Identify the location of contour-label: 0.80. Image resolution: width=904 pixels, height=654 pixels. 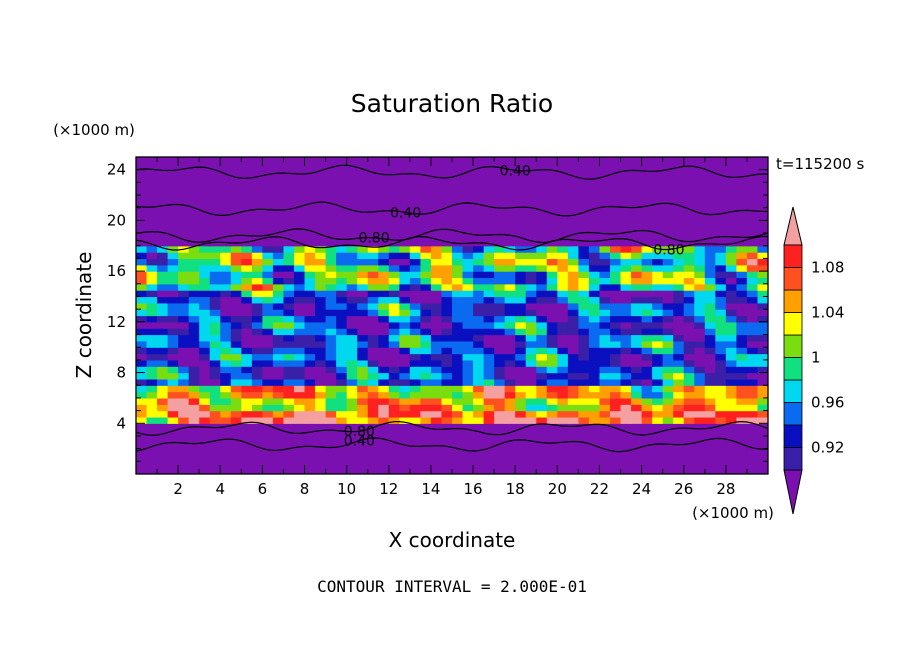
(373, 239).